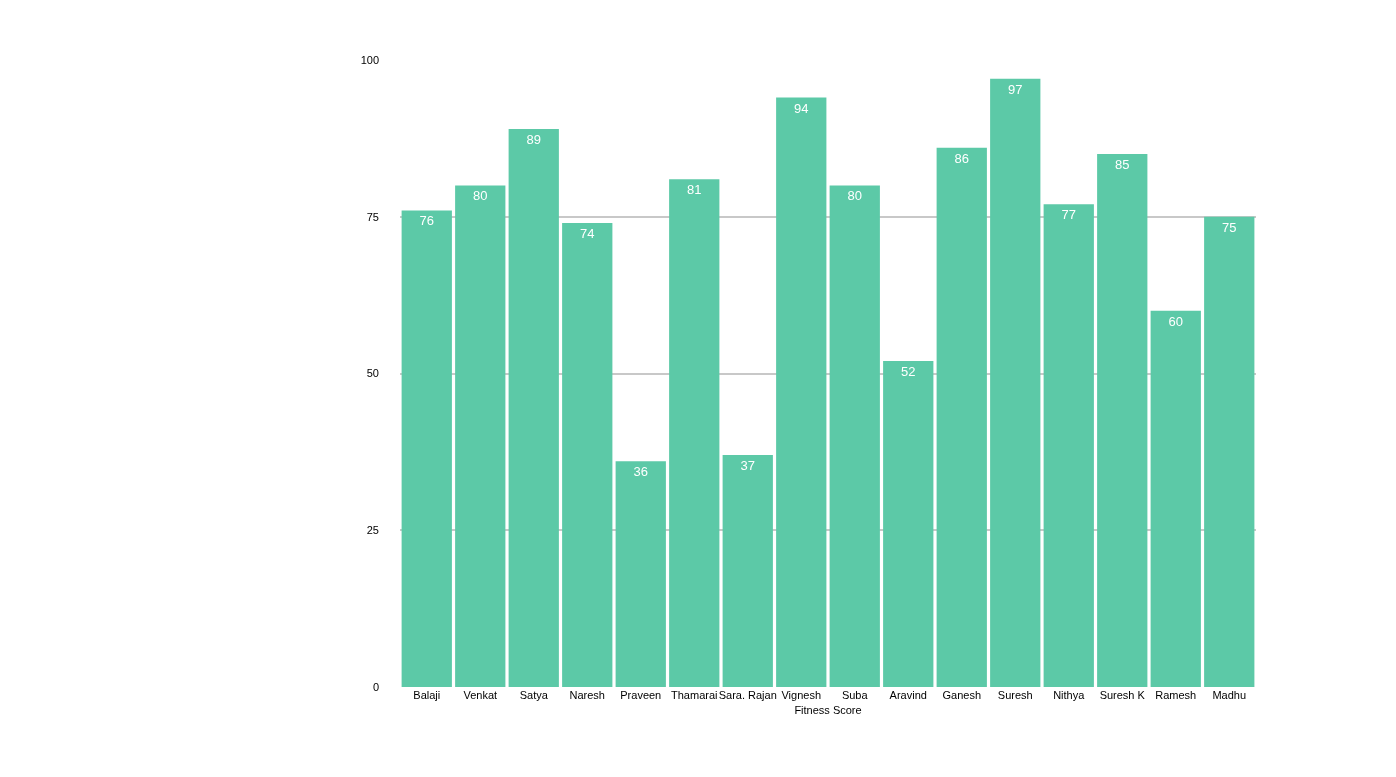 The width and height of the screenshot is (1396, 777). I want to click on data-label: 85, so click(1122, 165).